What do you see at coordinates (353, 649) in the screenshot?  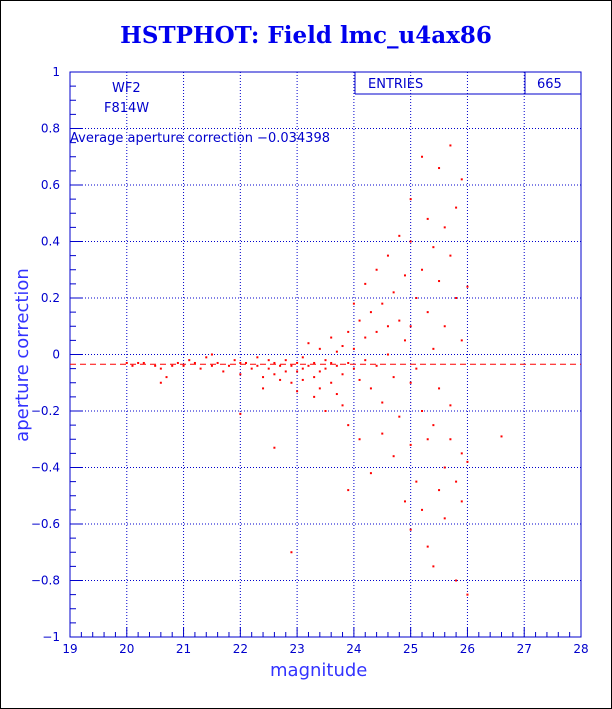 I see `x-tick-label: 24` at bounding box center [353, 649].